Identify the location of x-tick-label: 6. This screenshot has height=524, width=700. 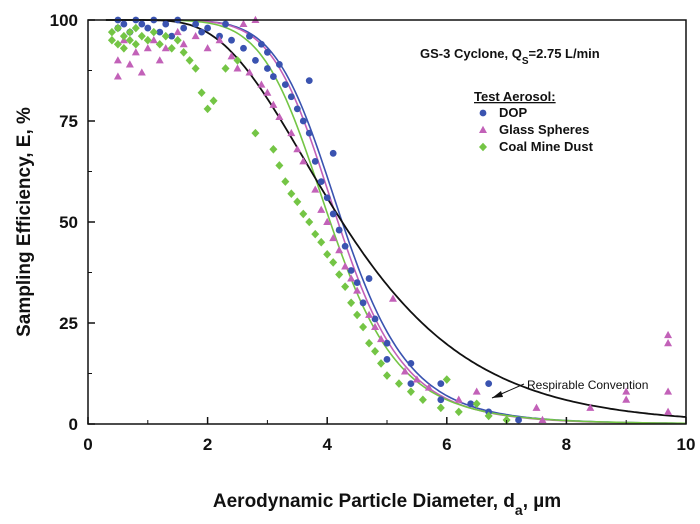
(446, 444).